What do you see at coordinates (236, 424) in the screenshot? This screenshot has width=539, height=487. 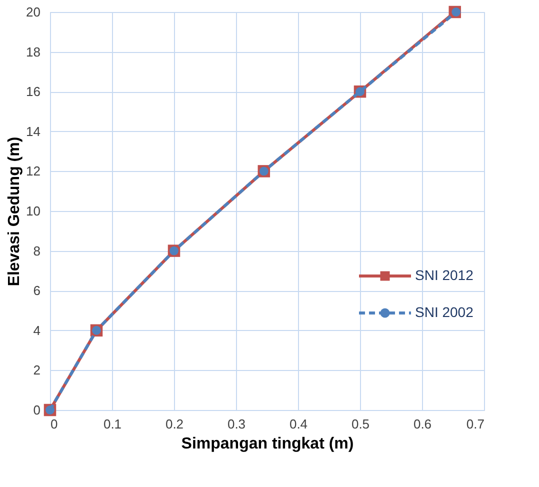 I see `x-tick-label: 0.3` at bounding box center [236, 424].